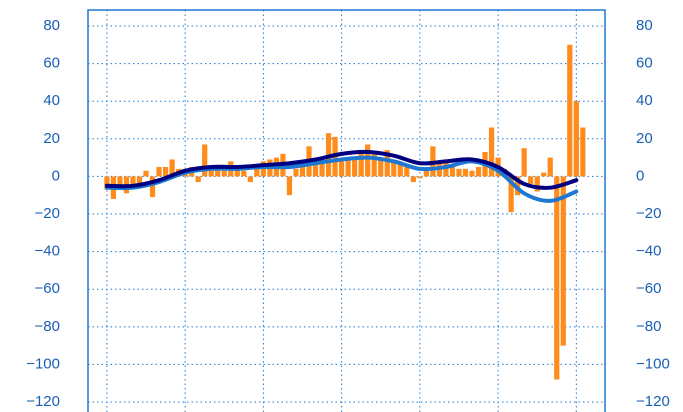  I want to click on y2-tick-label: 20, so click(644, 138).